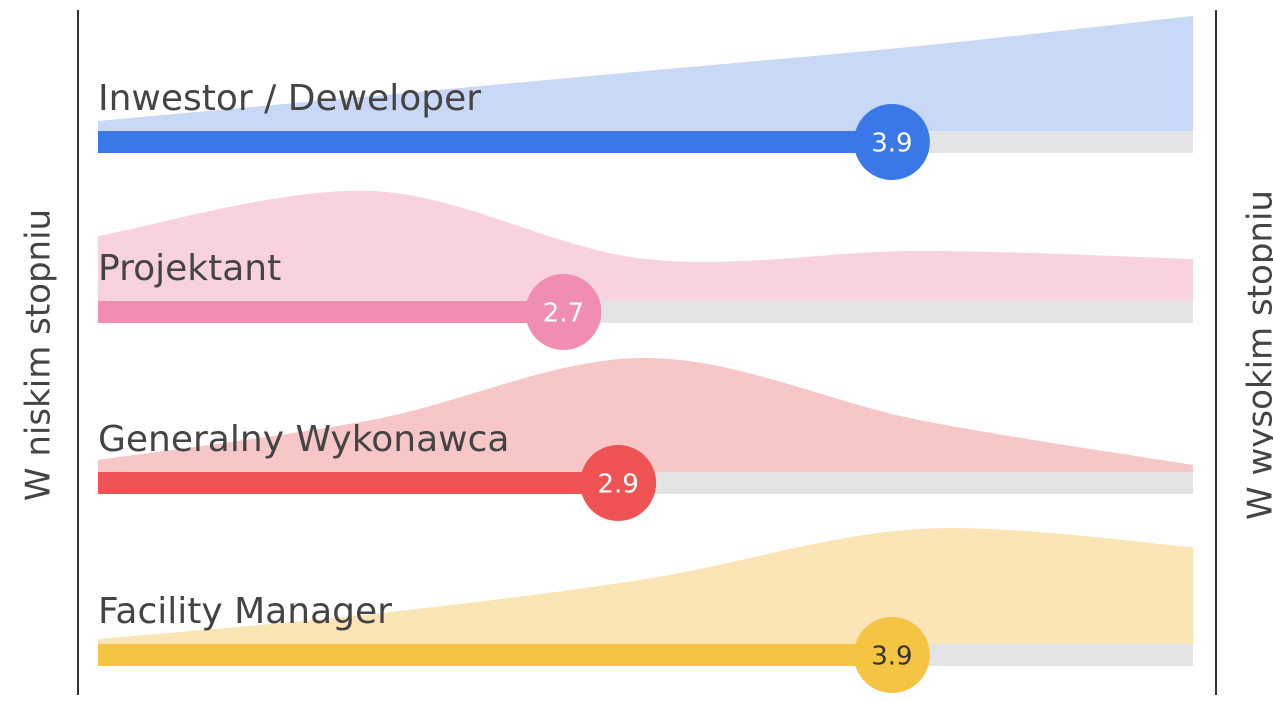 This screenshot has width=1273, height=702. What do you see at coordinates (39, 355) in the screenshot?
I see `left-axis-label: W niskim stopniu` at bounding box center [39, 355].